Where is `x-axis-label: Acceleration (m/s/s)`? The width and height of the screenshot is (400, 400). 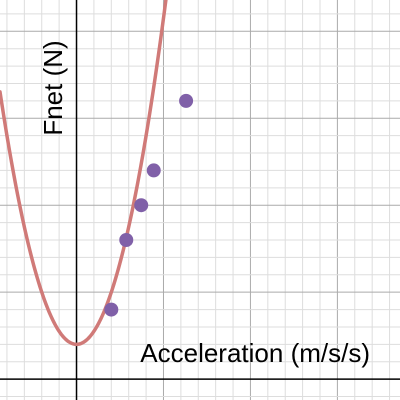
x-axis-label: Acceleration (m/s/s) is located at coordinates (255, 353).